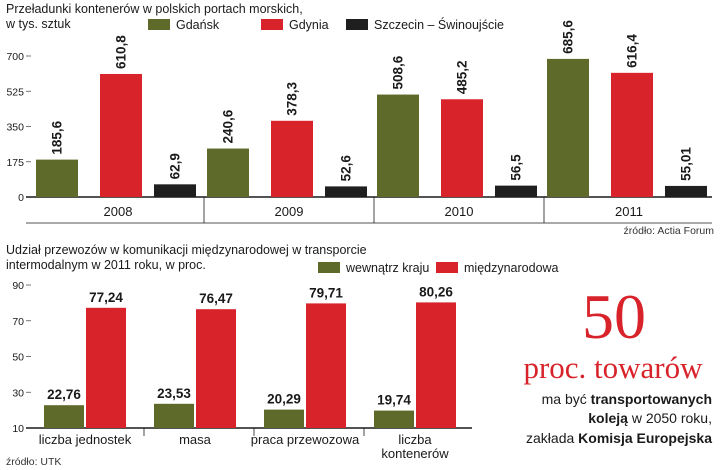 This screenshot has width=720, height=470. Describe the element at coordinates (459, 211) in the screenshot. I see `chart1-category-label: 2010` at that location.